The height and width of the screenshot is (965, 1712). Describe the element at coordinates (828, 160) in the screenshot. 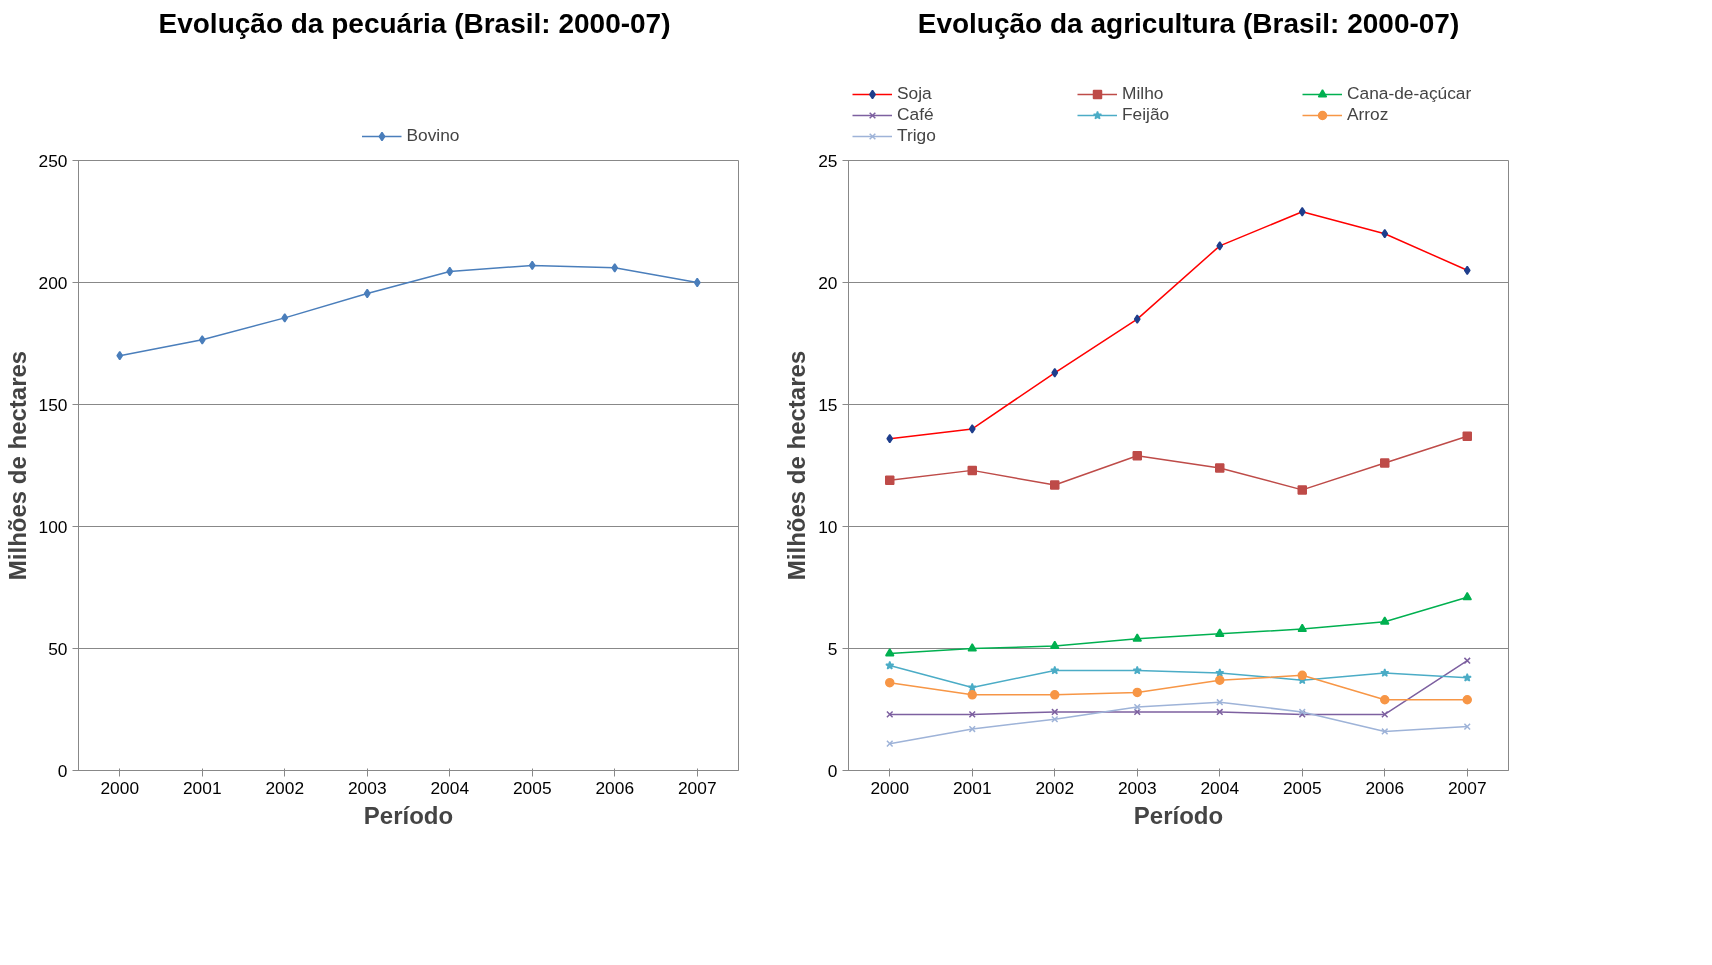

I see `y-tick-label: 25` at that location.